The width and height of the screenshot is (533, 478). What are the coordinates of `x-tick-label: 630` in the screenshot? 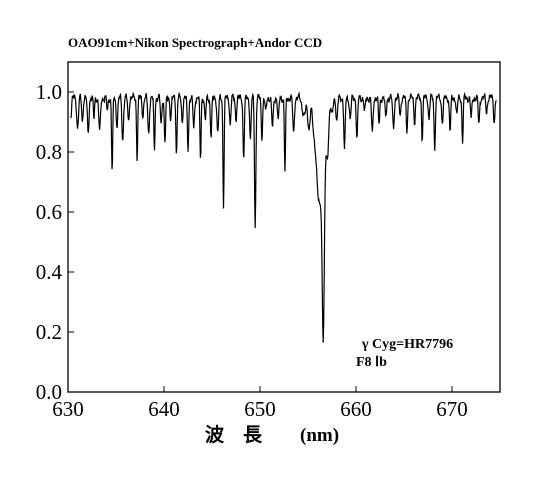 It's located at (68, 409).